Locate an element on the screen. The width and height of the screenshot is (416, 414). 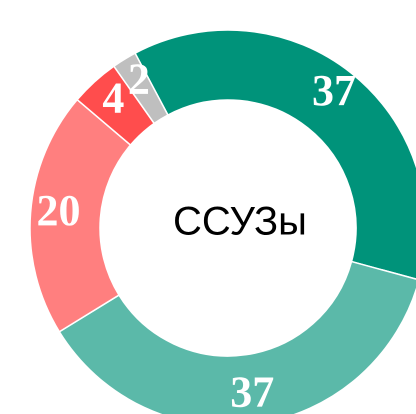
slice is located at coordinates (140, 88).